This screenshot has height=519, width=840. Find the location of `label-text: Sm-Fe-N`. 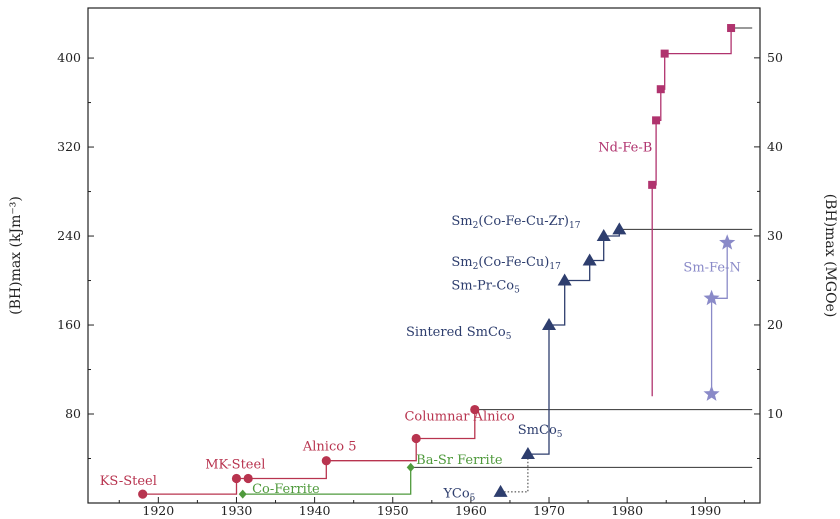

label-text: Sm-Fe-N is located at coordinates (711, 268).